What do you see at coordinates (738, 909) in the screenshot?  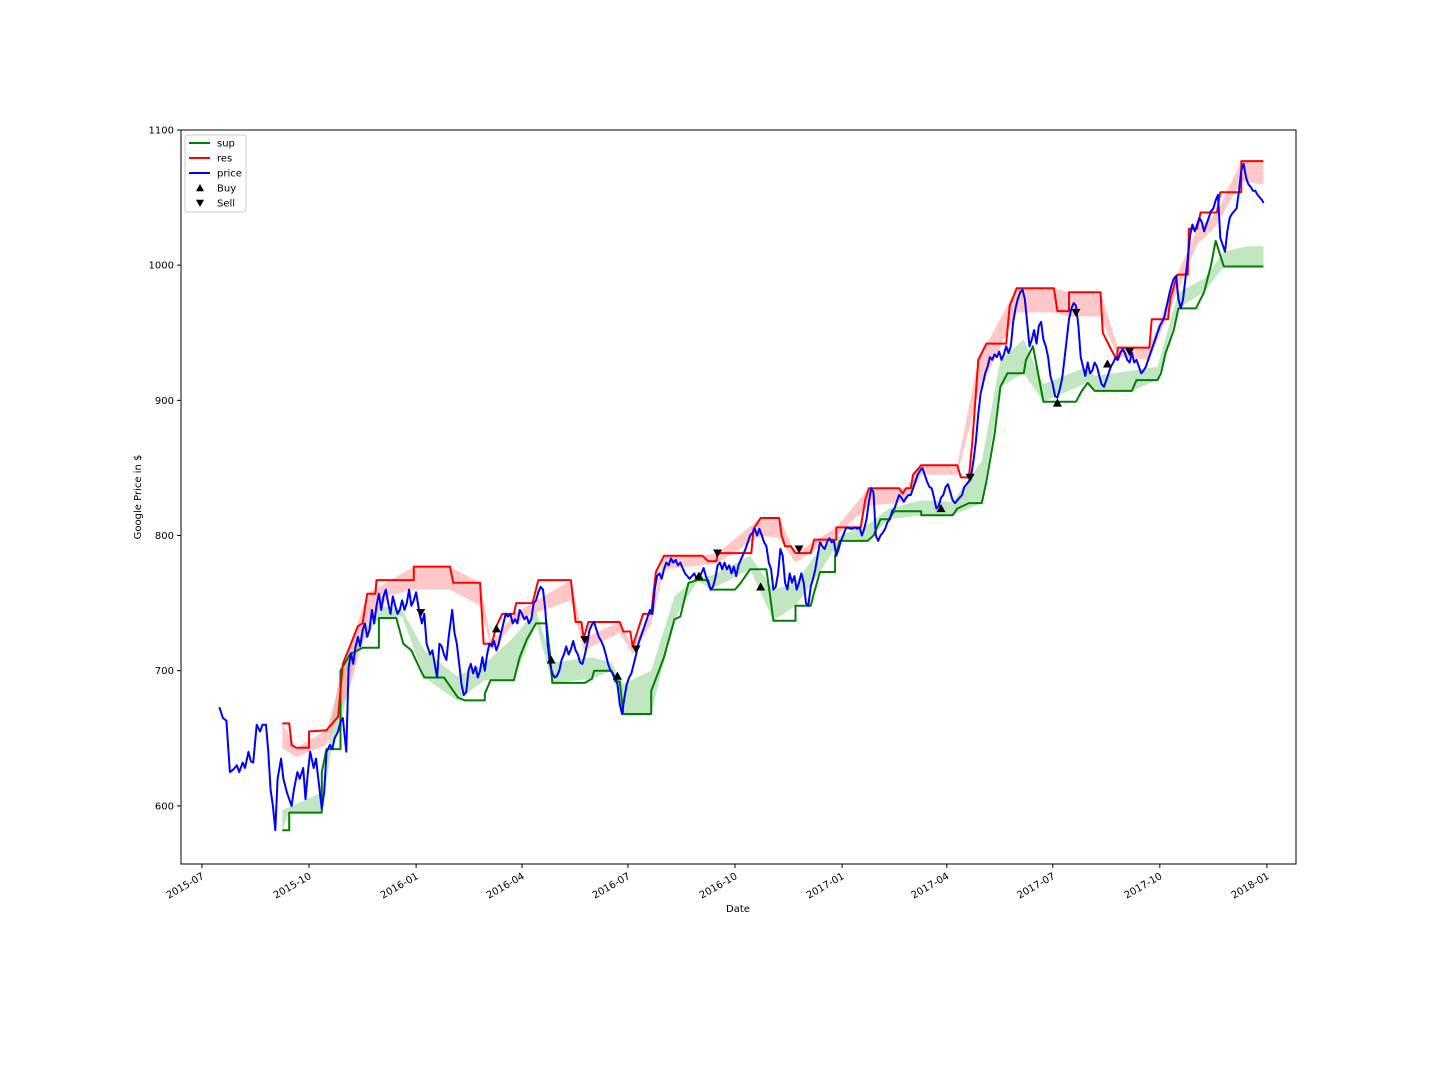 I see `x-axis-label: Date` at bounding box center [738, 909].